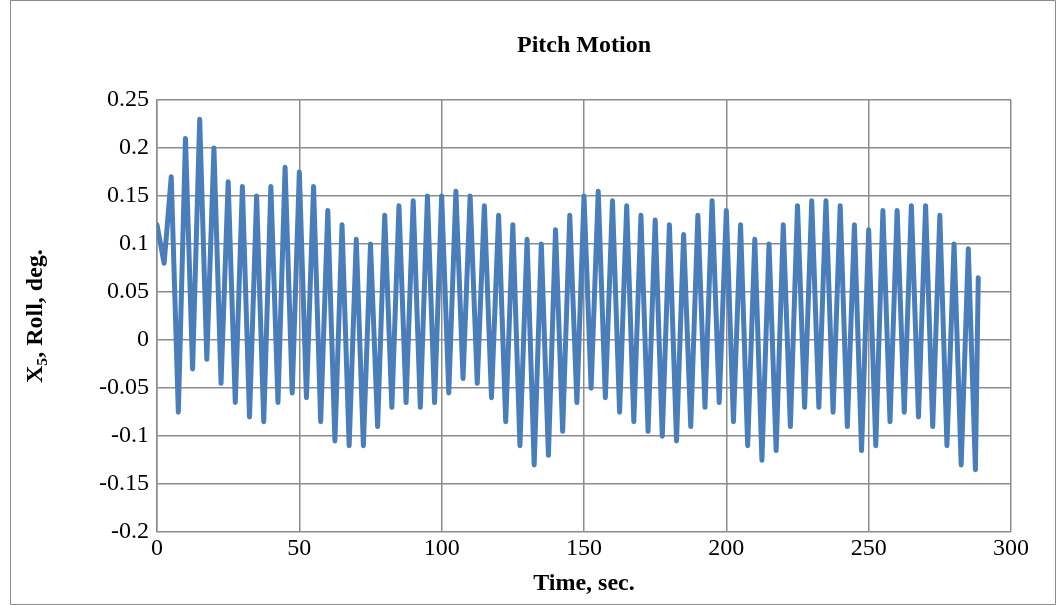 The width and height of the screenshot is (1057, 605). What do you see at coordinates (128, 194) in the screenshot?
I see `y-tick-label: 0.15` at bounding box center [128, 194].